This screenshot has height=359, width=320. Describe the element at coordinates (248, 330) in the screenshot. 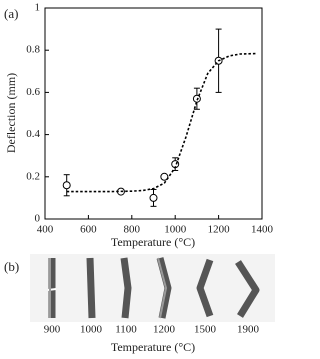

I see `photo-label: 1900` at that location.